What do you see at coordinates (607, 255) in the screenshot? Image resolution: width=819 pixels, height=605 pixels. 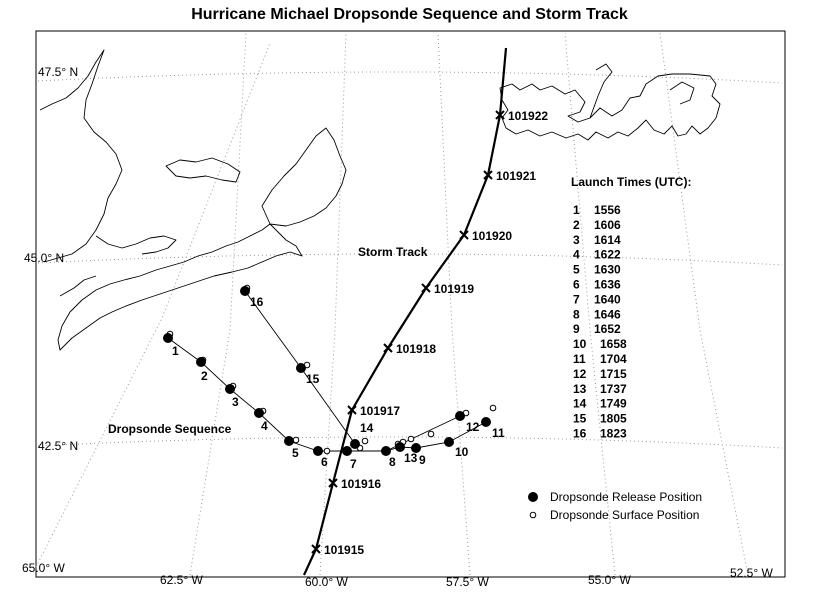 I see `launch-time-value: 1622` at bounding box center [607, 255].